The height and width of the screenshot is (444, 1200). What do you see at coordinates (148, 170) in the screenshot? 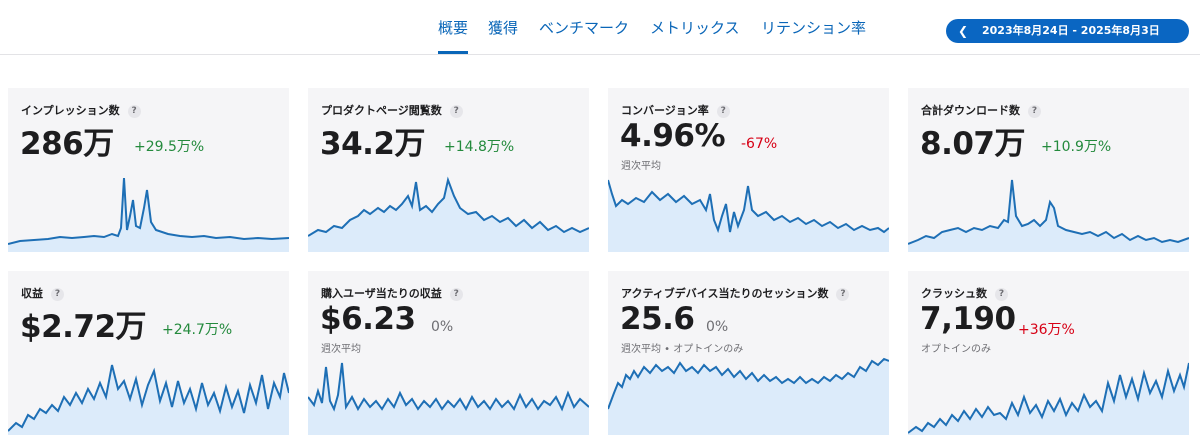
I see `card-impressions: インプレッション数? 286万 +29.5万%` at bounding box center [148, 170].